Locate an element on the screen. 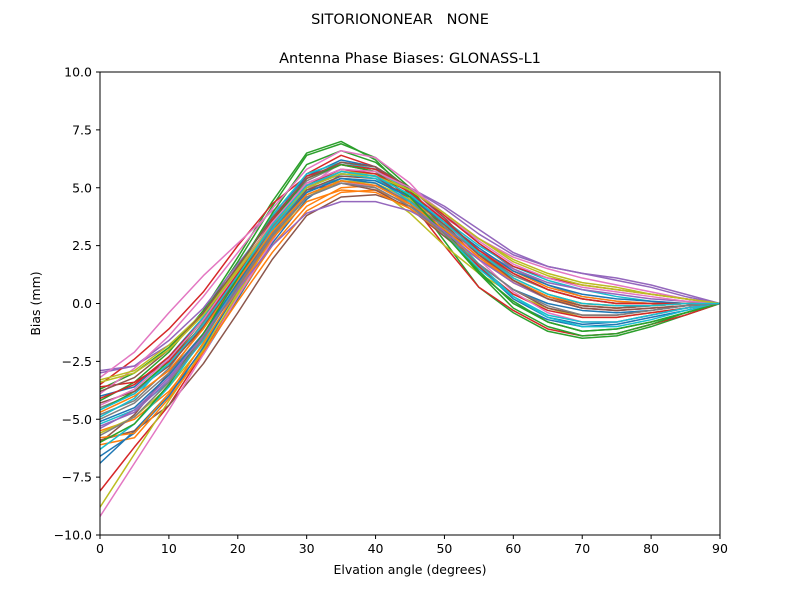  chart-suptitle: SITORIONONEAR NONE is located at coordinates (400, 20).